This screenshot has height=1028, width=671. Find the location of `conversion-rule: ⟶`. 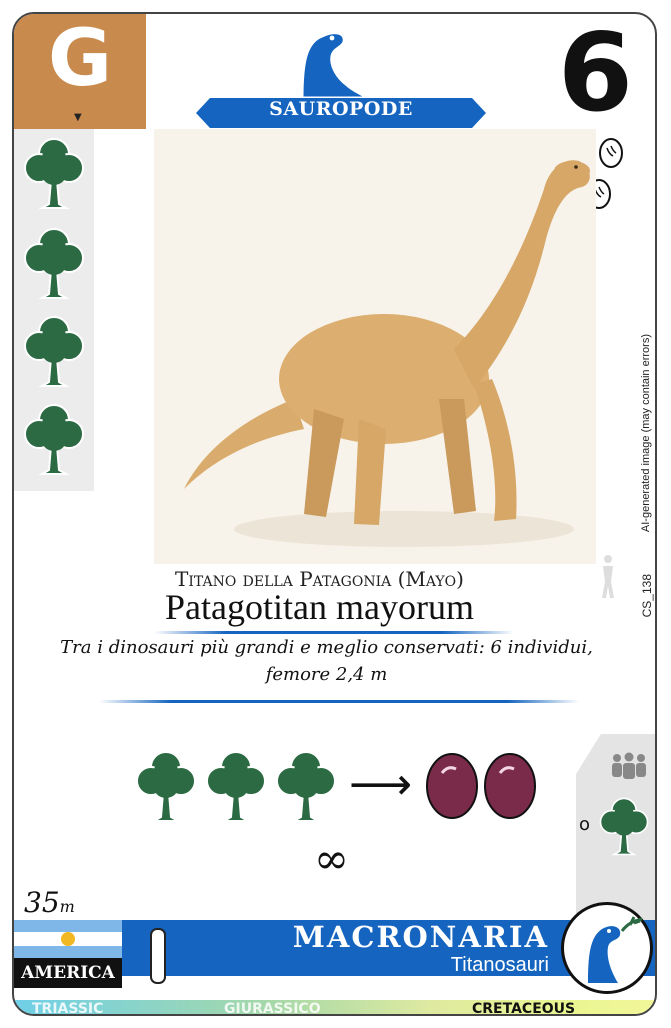

conversion-rule: ⟶ is located at coordinates (344, 789).